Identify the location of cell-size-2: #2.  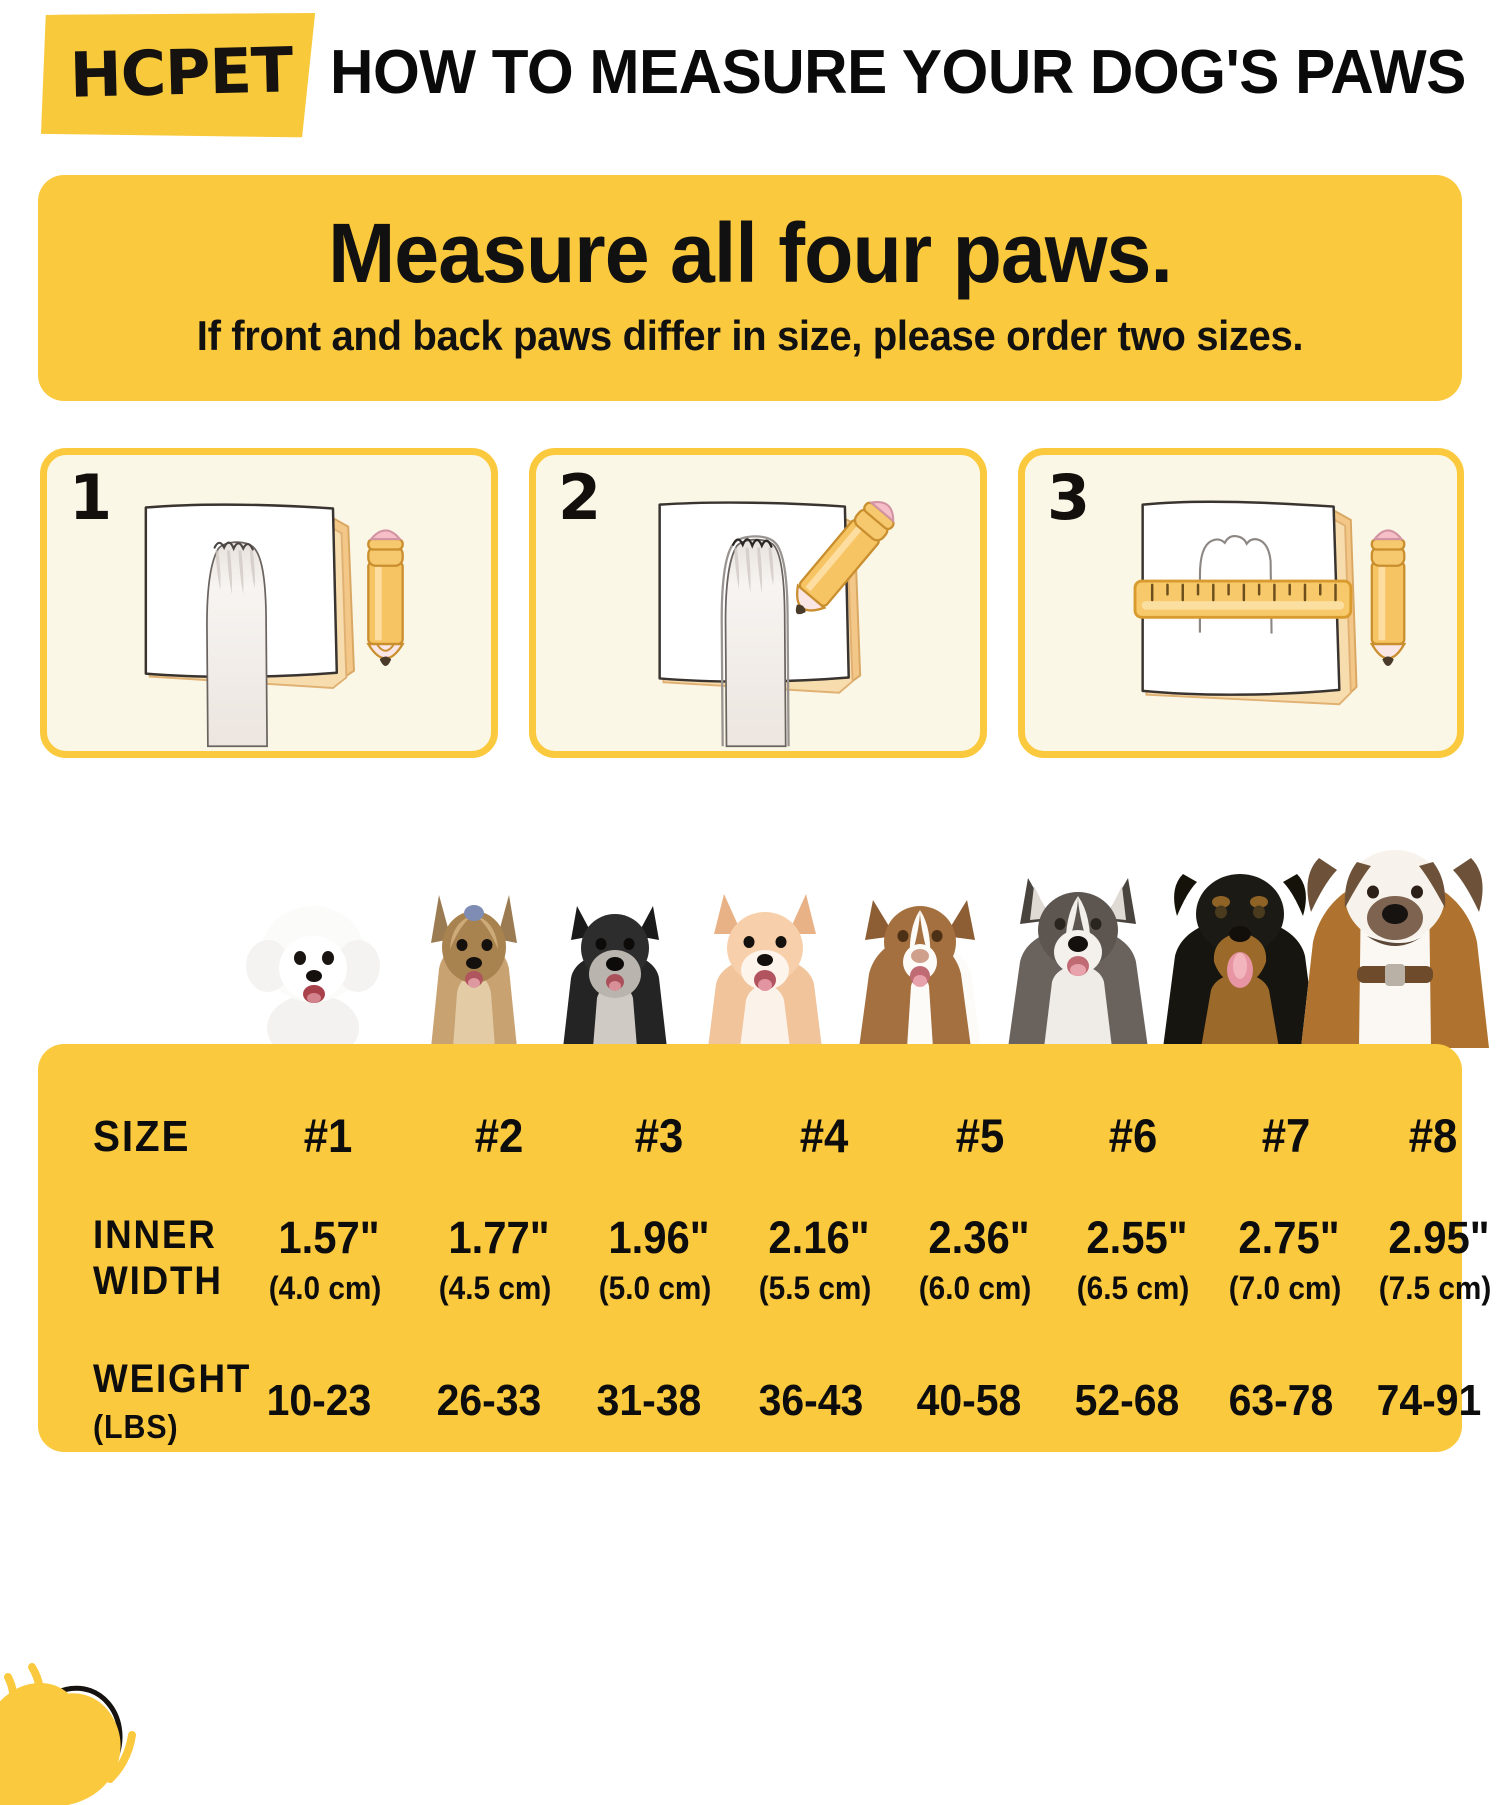
(499, 1135).